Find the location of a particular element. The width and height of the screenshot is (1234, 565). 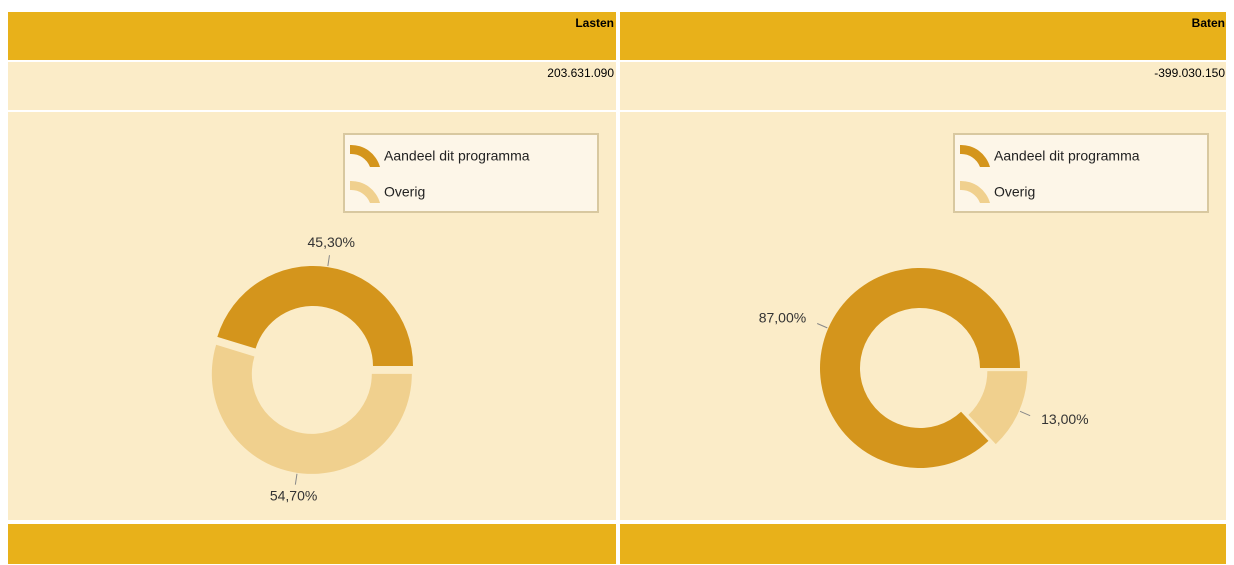

value-text: -399.030.150 is located at coordinates (1189, 73).